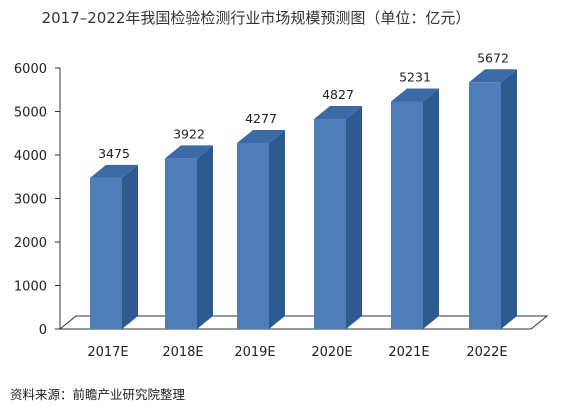  I want to click on x-tick-label: 2020E, so click(331, 352).